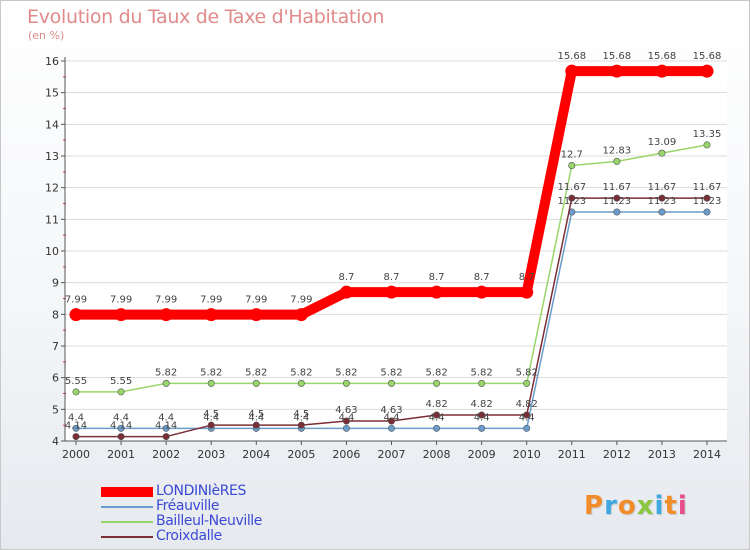  Describe the element at coordinates (301, 454) in the screenshot. I see `x-tick-label: 2005` at that location.